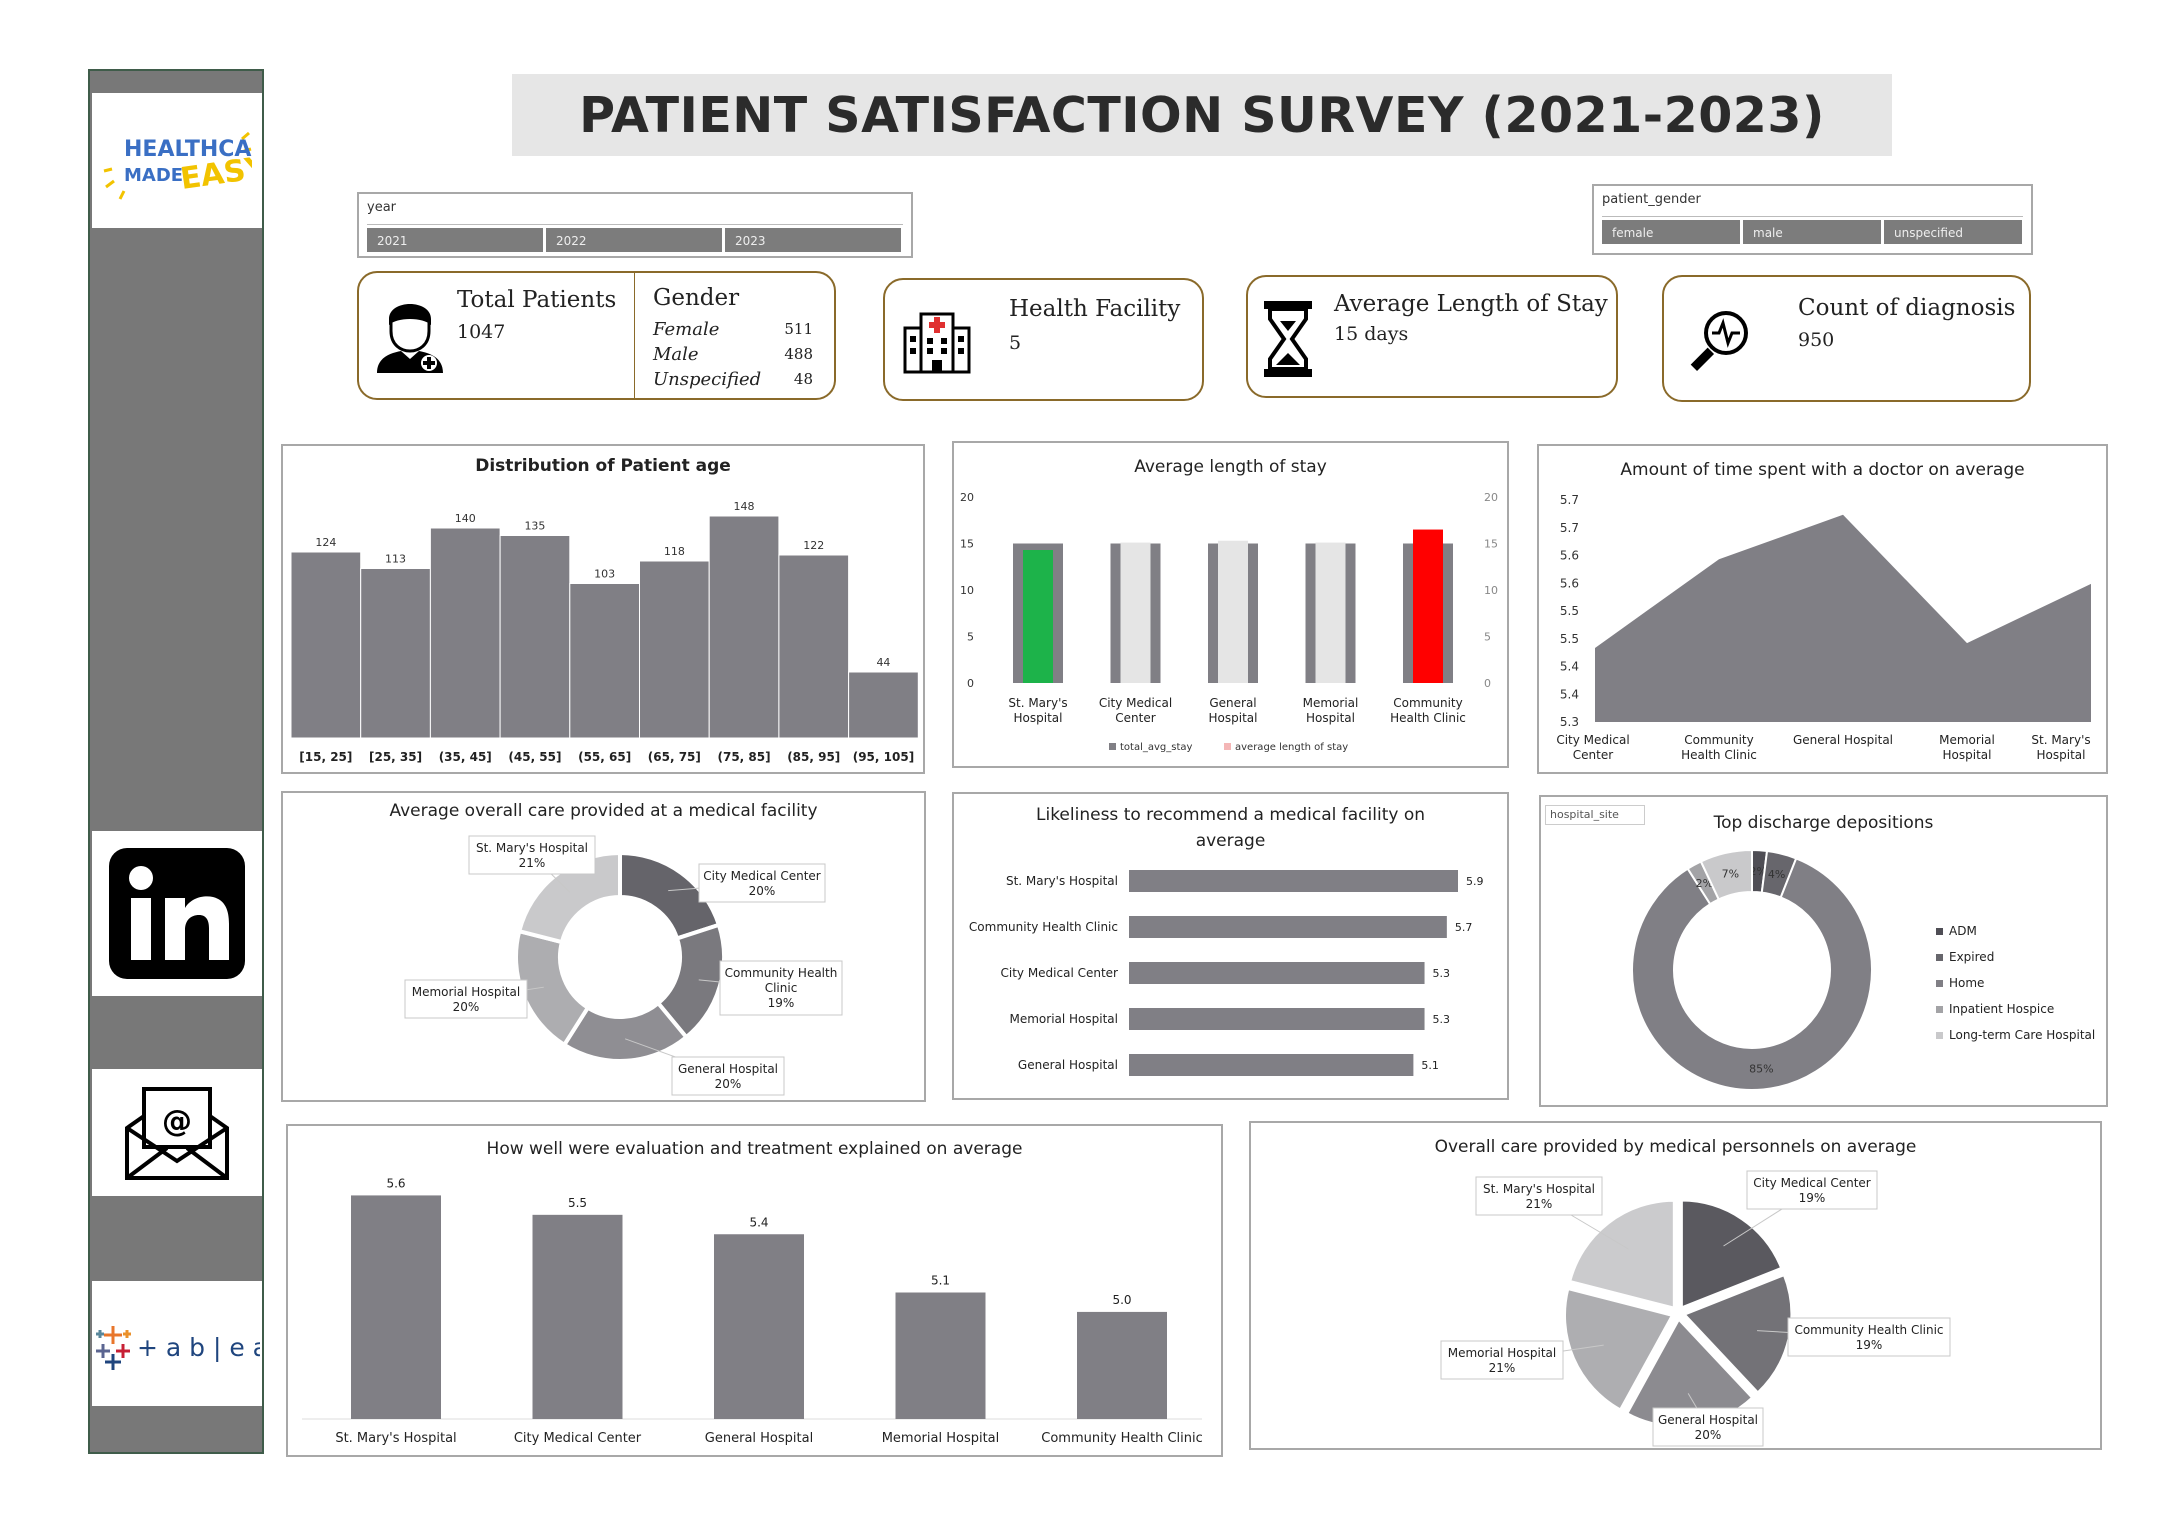  I want to click on discharge-legend-label: Home, so click(1966, 983).